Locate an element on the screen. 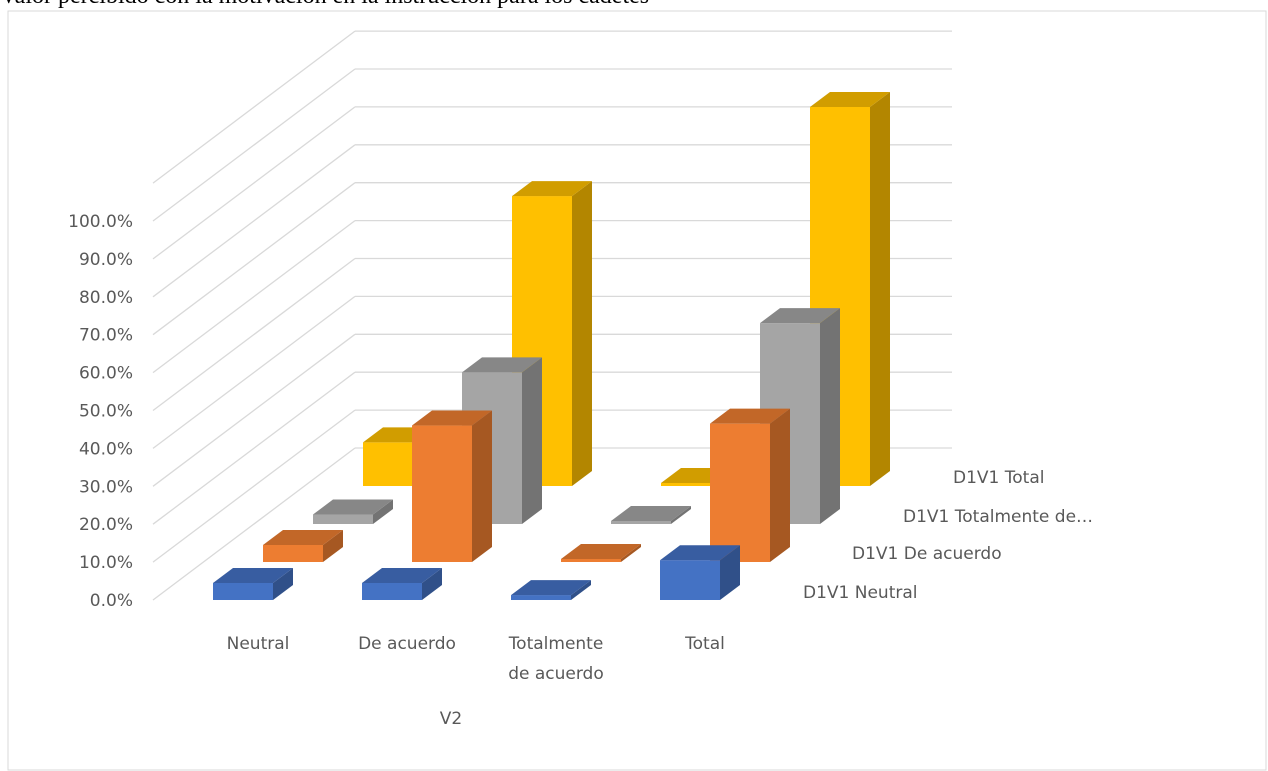  category-label: de acuerdo is located at coordinates (556, 674).